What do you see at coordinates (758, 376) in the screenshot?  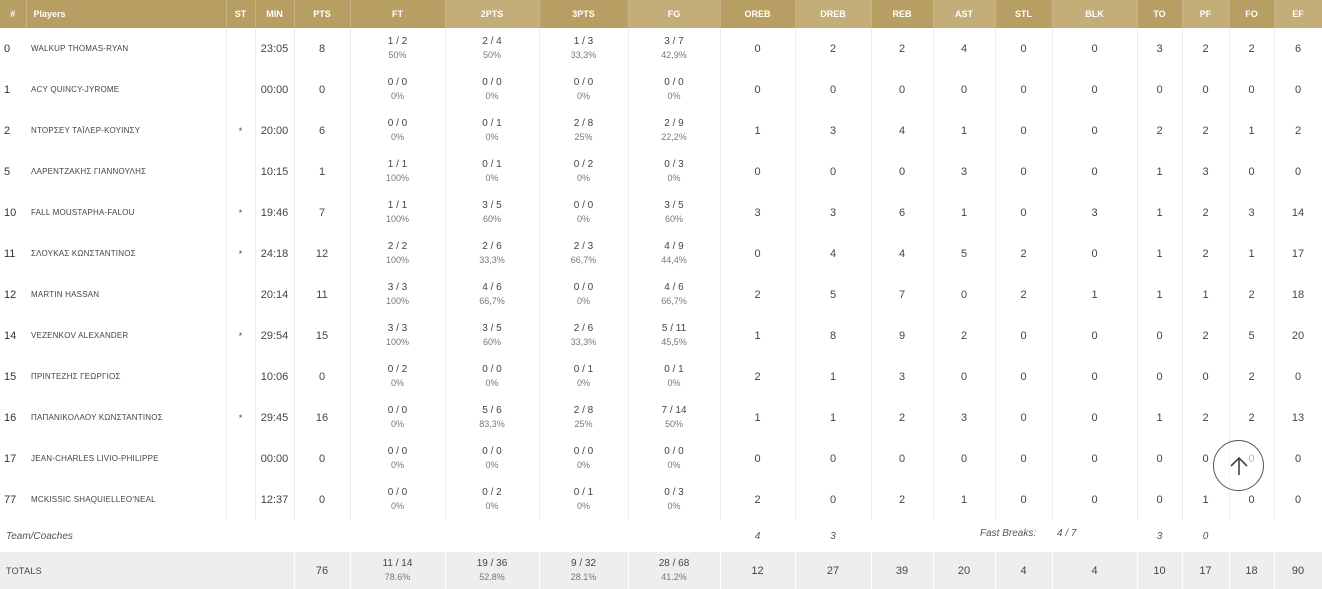 I see `player-oreb: 2` at bounding box center [758, 376].